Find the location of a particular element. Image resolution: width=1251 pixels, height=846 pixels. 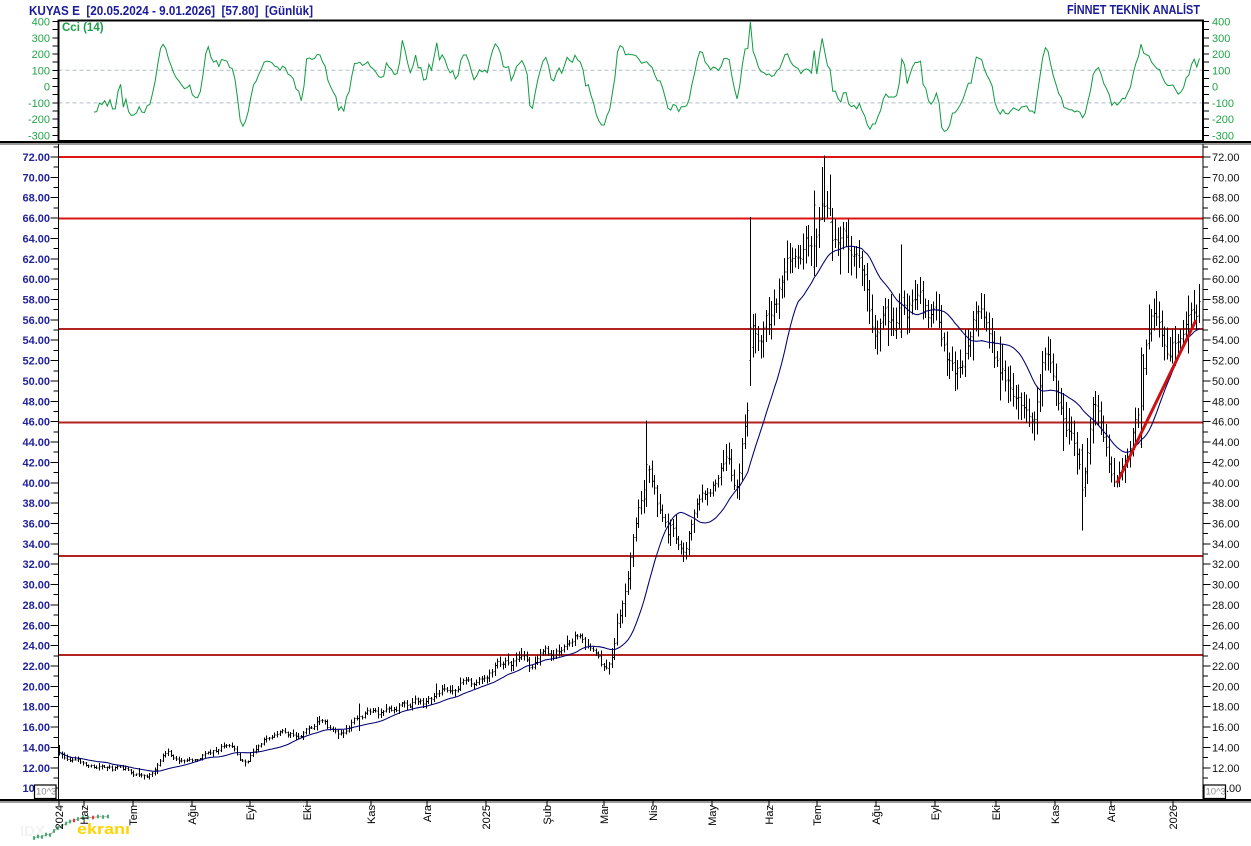

svg-text: .00 is located at coordinates (1233, 789).